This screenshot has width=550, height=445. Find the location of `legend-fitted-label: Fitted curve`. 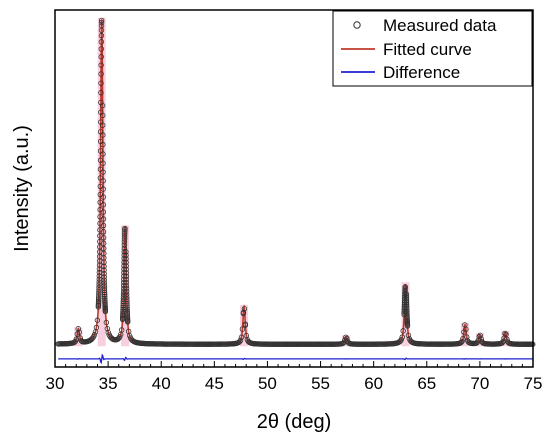

legend-fitted-label: Fitted curve is located at coordinates (427, 49).